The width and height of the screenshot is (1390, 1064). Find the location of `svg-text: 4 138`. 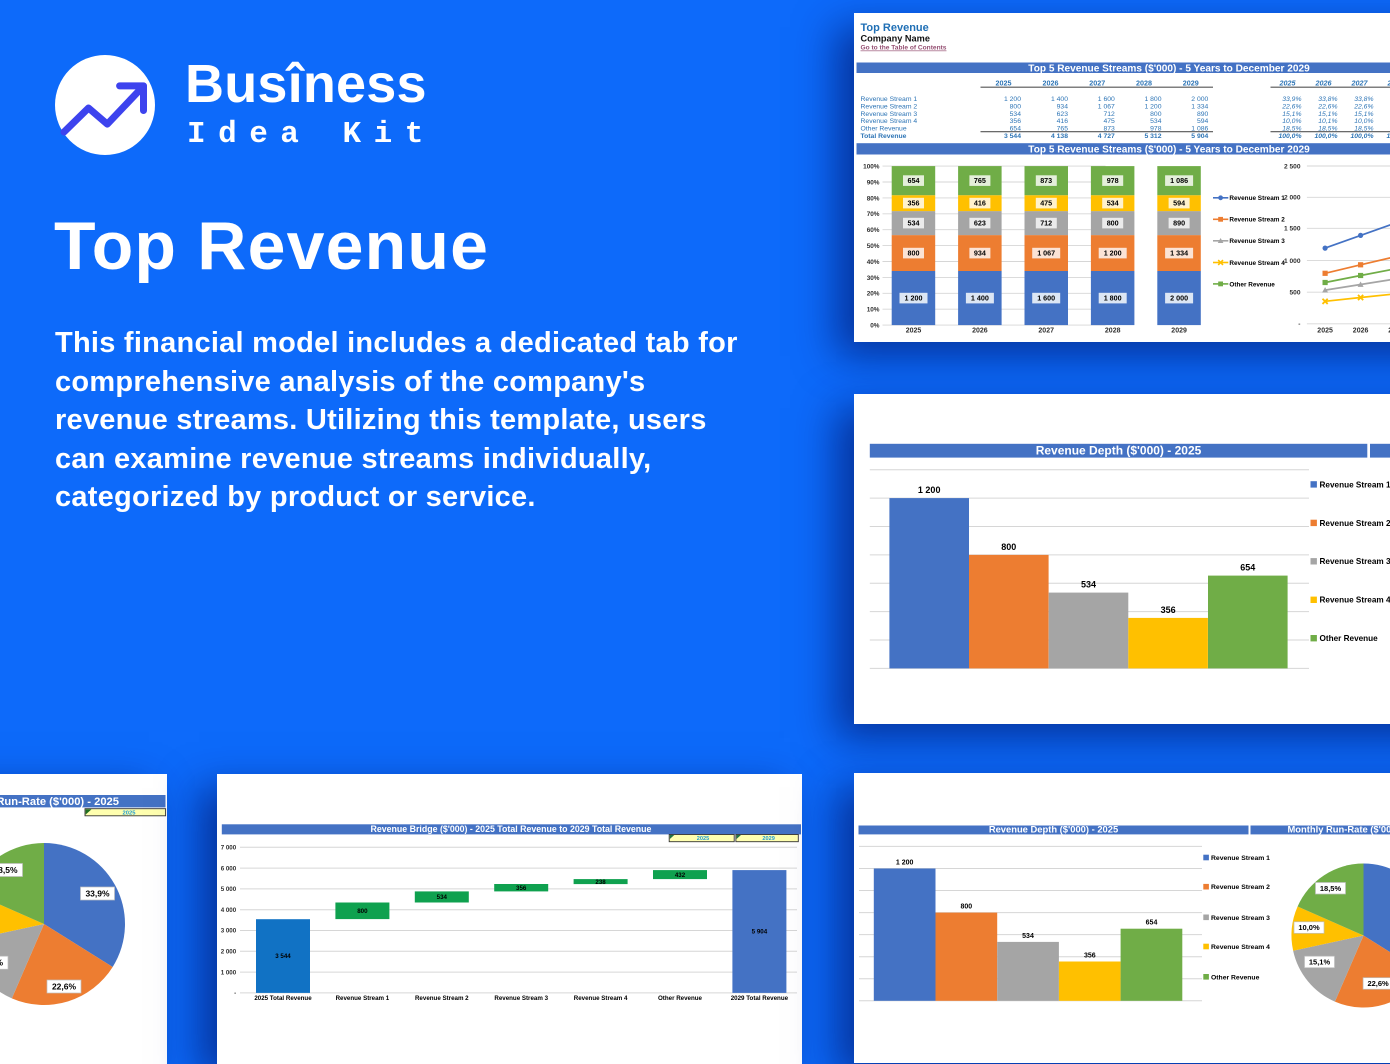

svg-text: 4 138 is located at coordinates (1058, 135).